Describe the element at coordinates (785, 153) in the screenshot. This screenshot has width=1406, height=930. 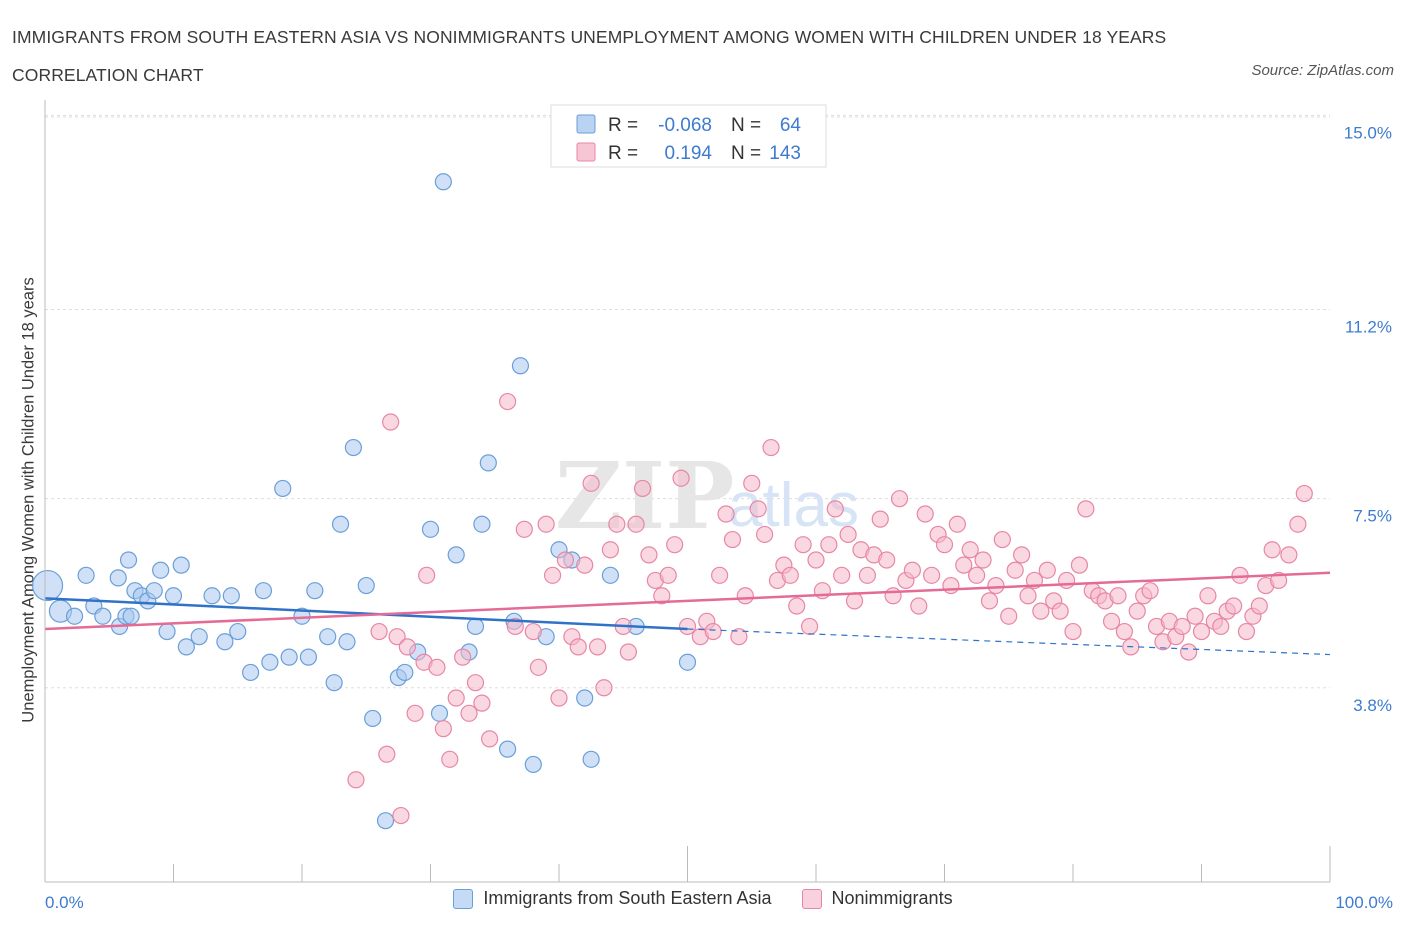
I see `stats-n-value: 143` at that location.